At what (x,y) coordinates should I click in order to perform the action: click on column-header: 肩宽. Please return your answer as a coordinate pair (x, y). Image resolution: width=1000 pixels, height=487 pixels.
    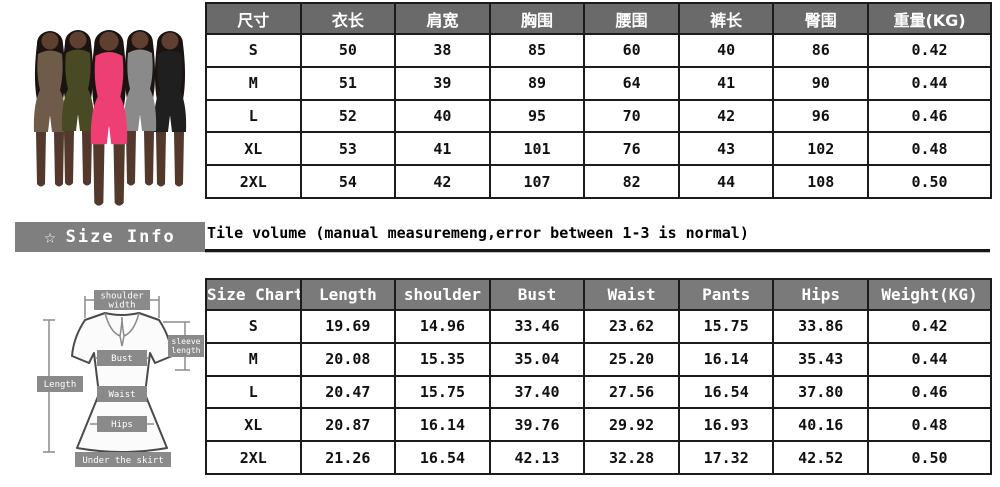
    Looking at the image, I should click on (442, 18).